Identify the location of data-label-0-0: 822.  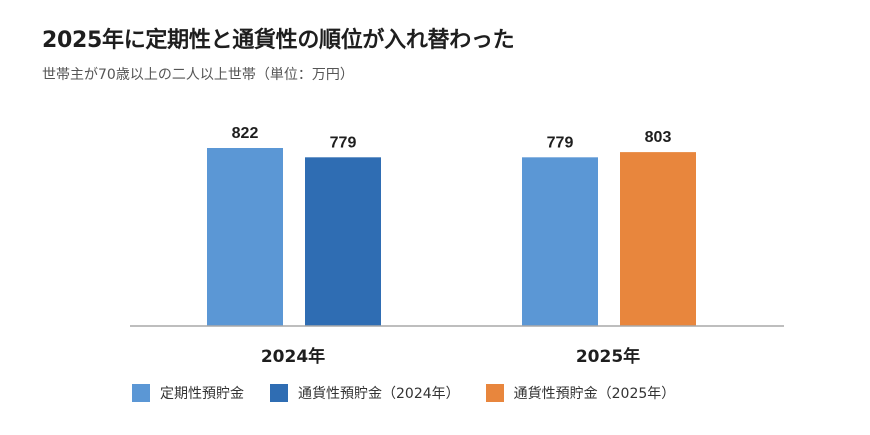
(245, 133).